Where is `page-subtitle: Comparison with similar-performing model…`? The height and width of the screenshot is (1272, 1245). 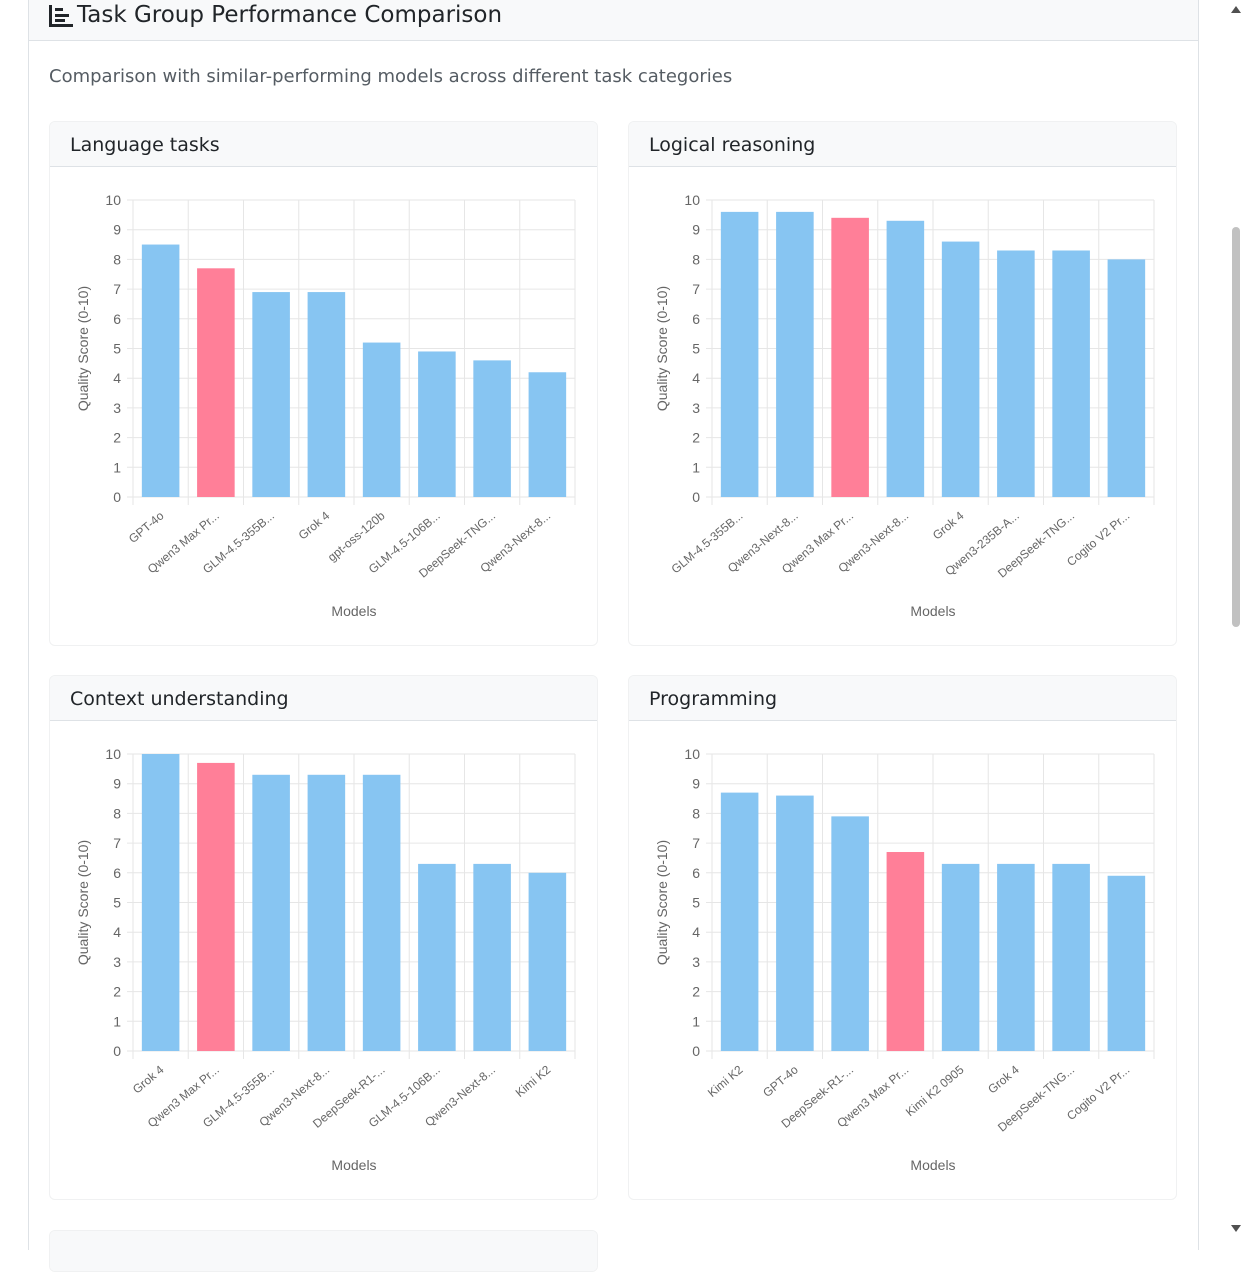 page-subtitle: Comparison with similar-performing model… is located at coordinates (391, 76).